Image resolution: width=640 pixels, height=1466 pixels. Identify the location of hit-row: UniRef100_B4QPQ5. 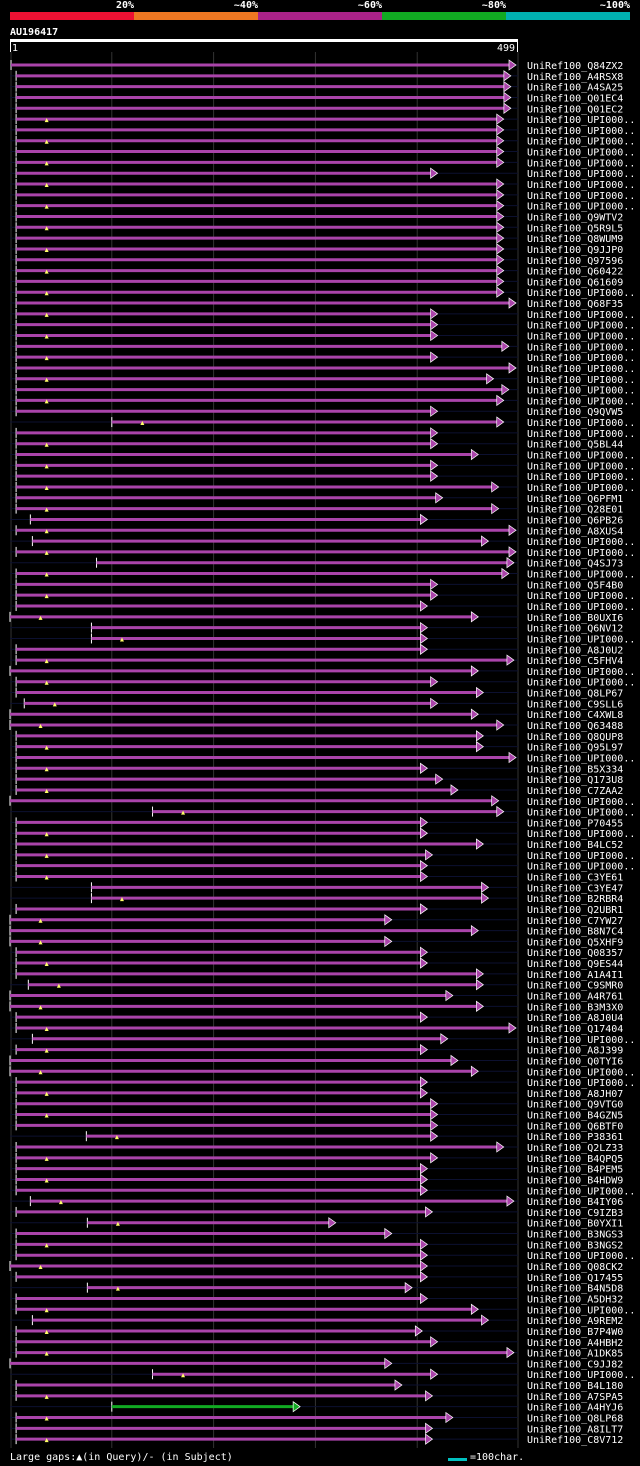
(316, 1158).